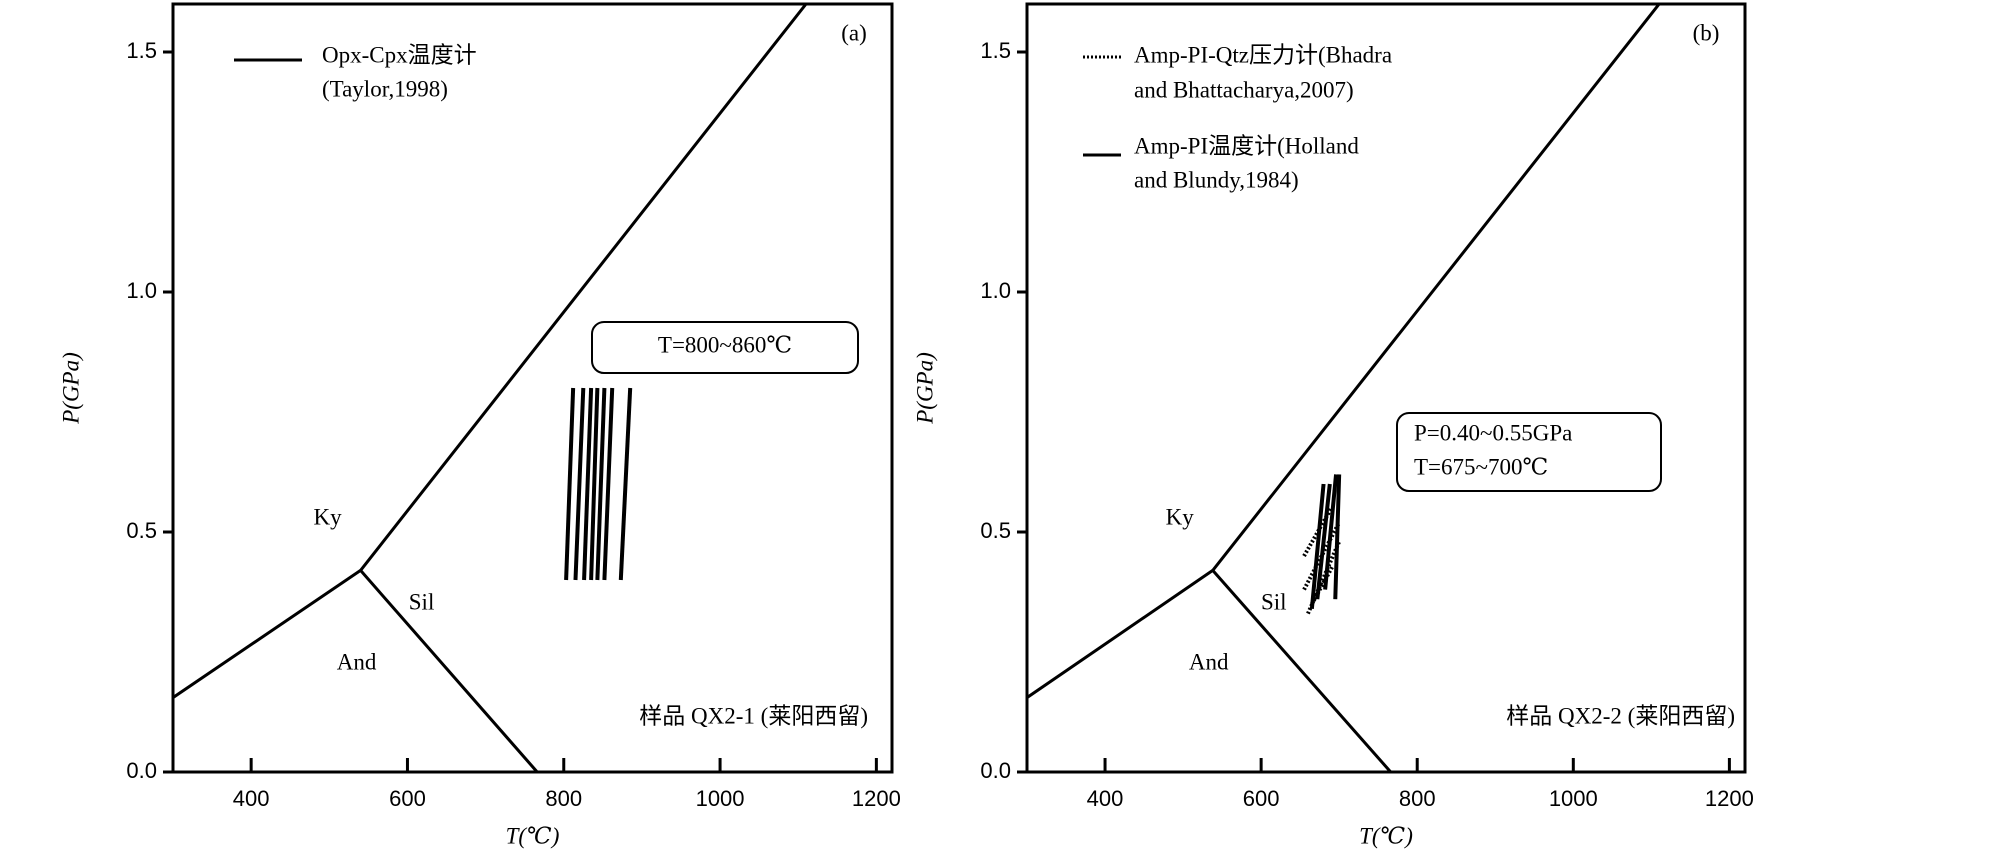 Image resolution: width=2008 pixels, height=851 pixels. I want to click on legend-label: Amp-PI温度计(Holland, so click(1246, 145).